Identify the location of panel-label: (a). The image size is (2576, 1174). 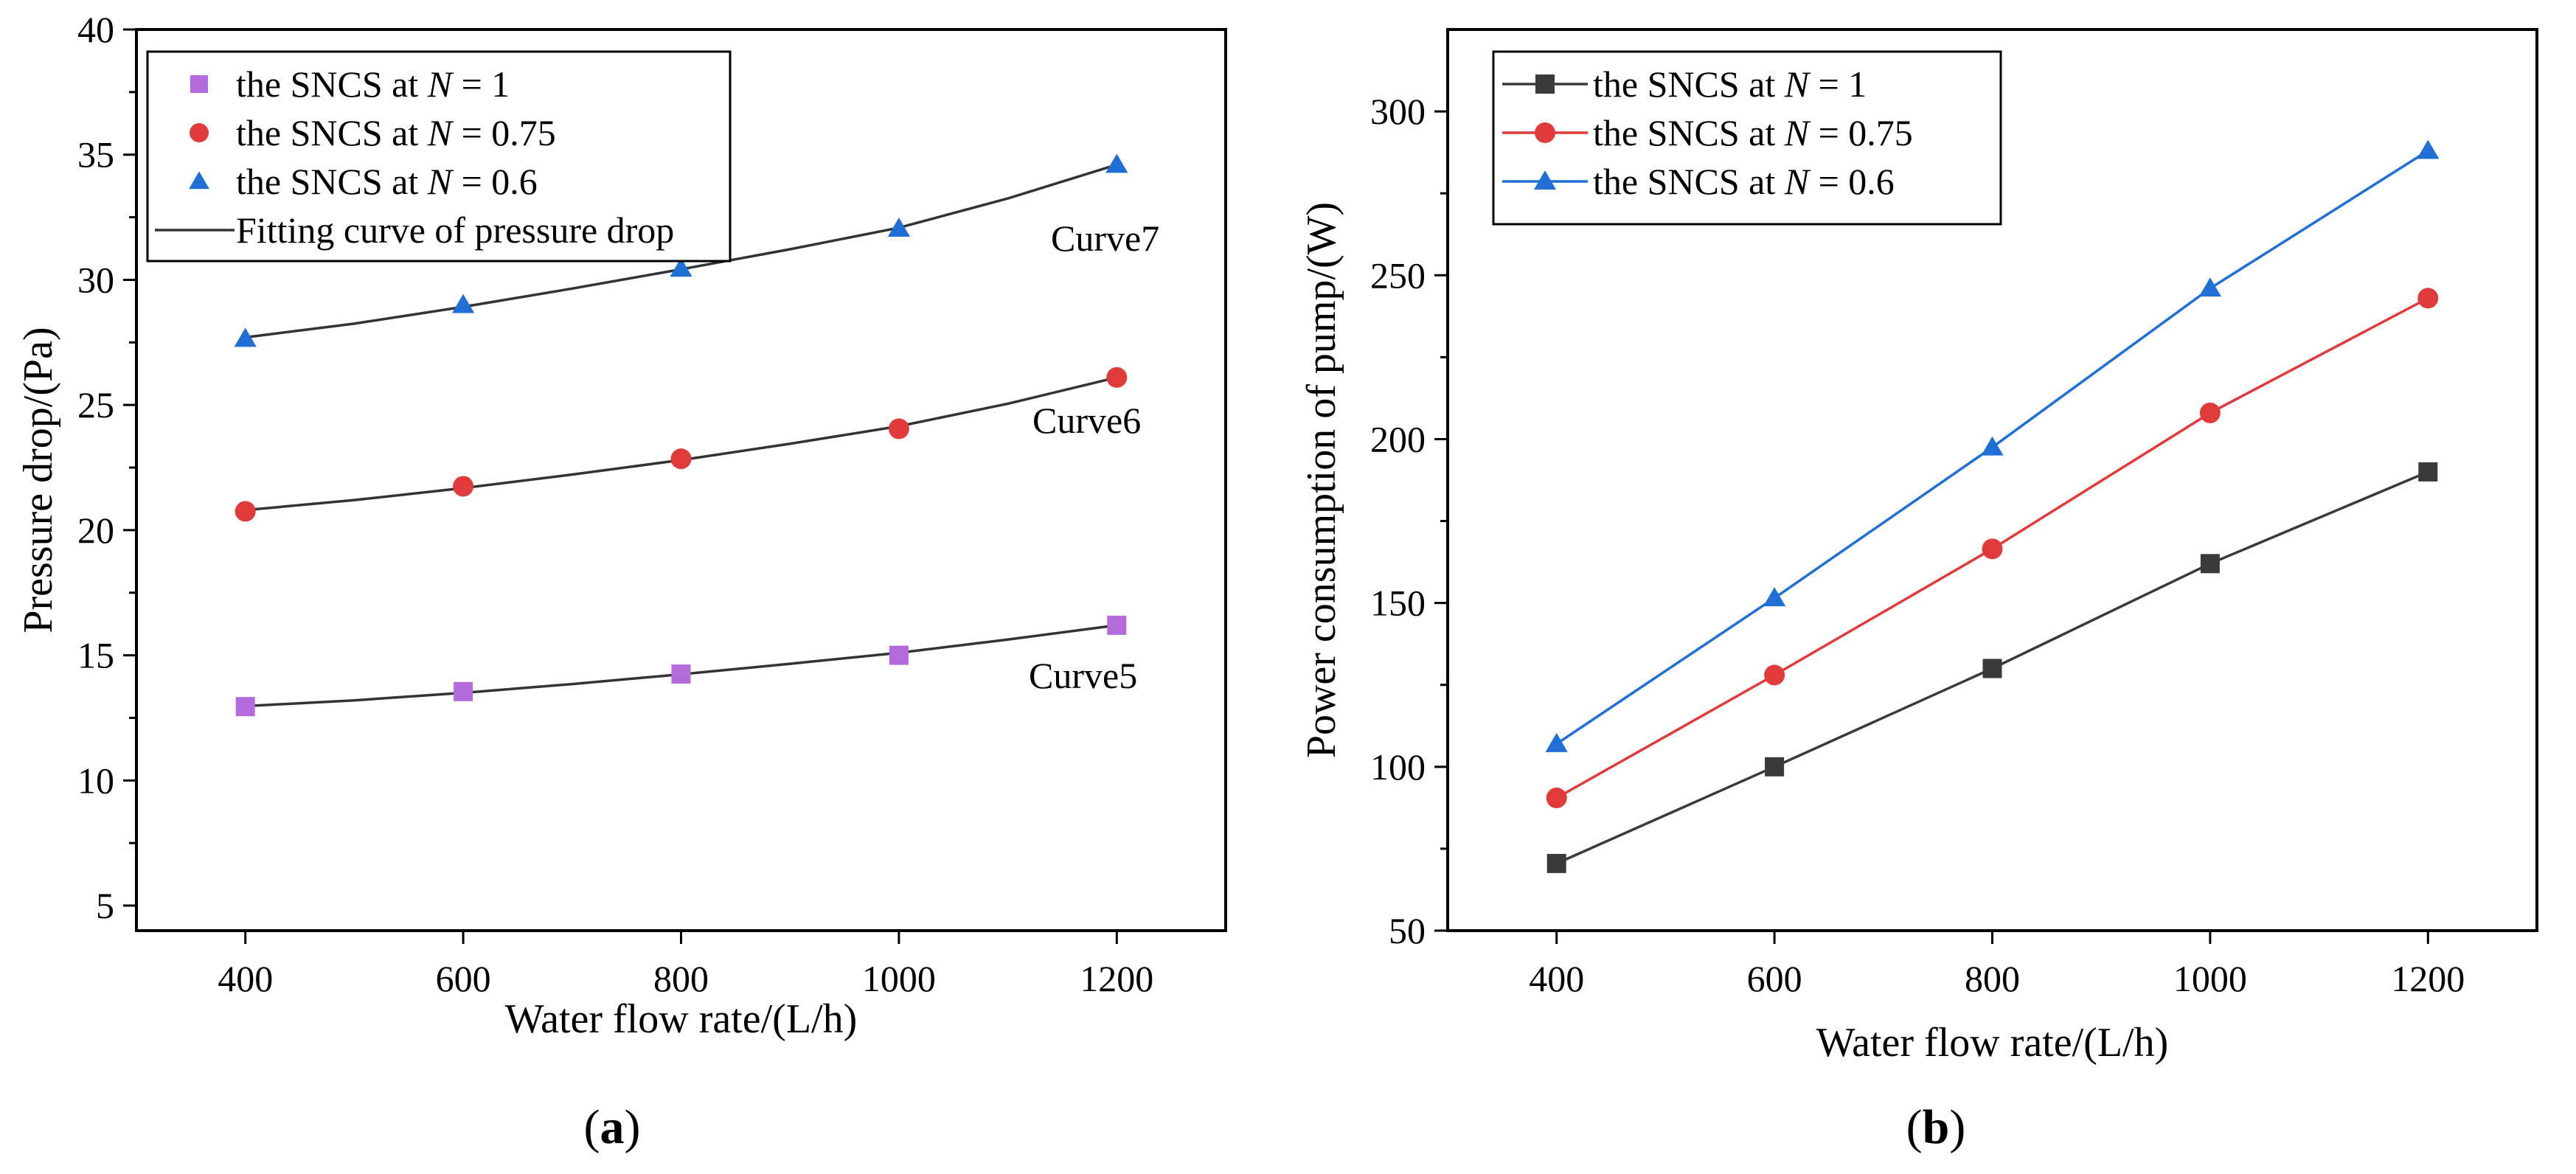
(612, 1127).